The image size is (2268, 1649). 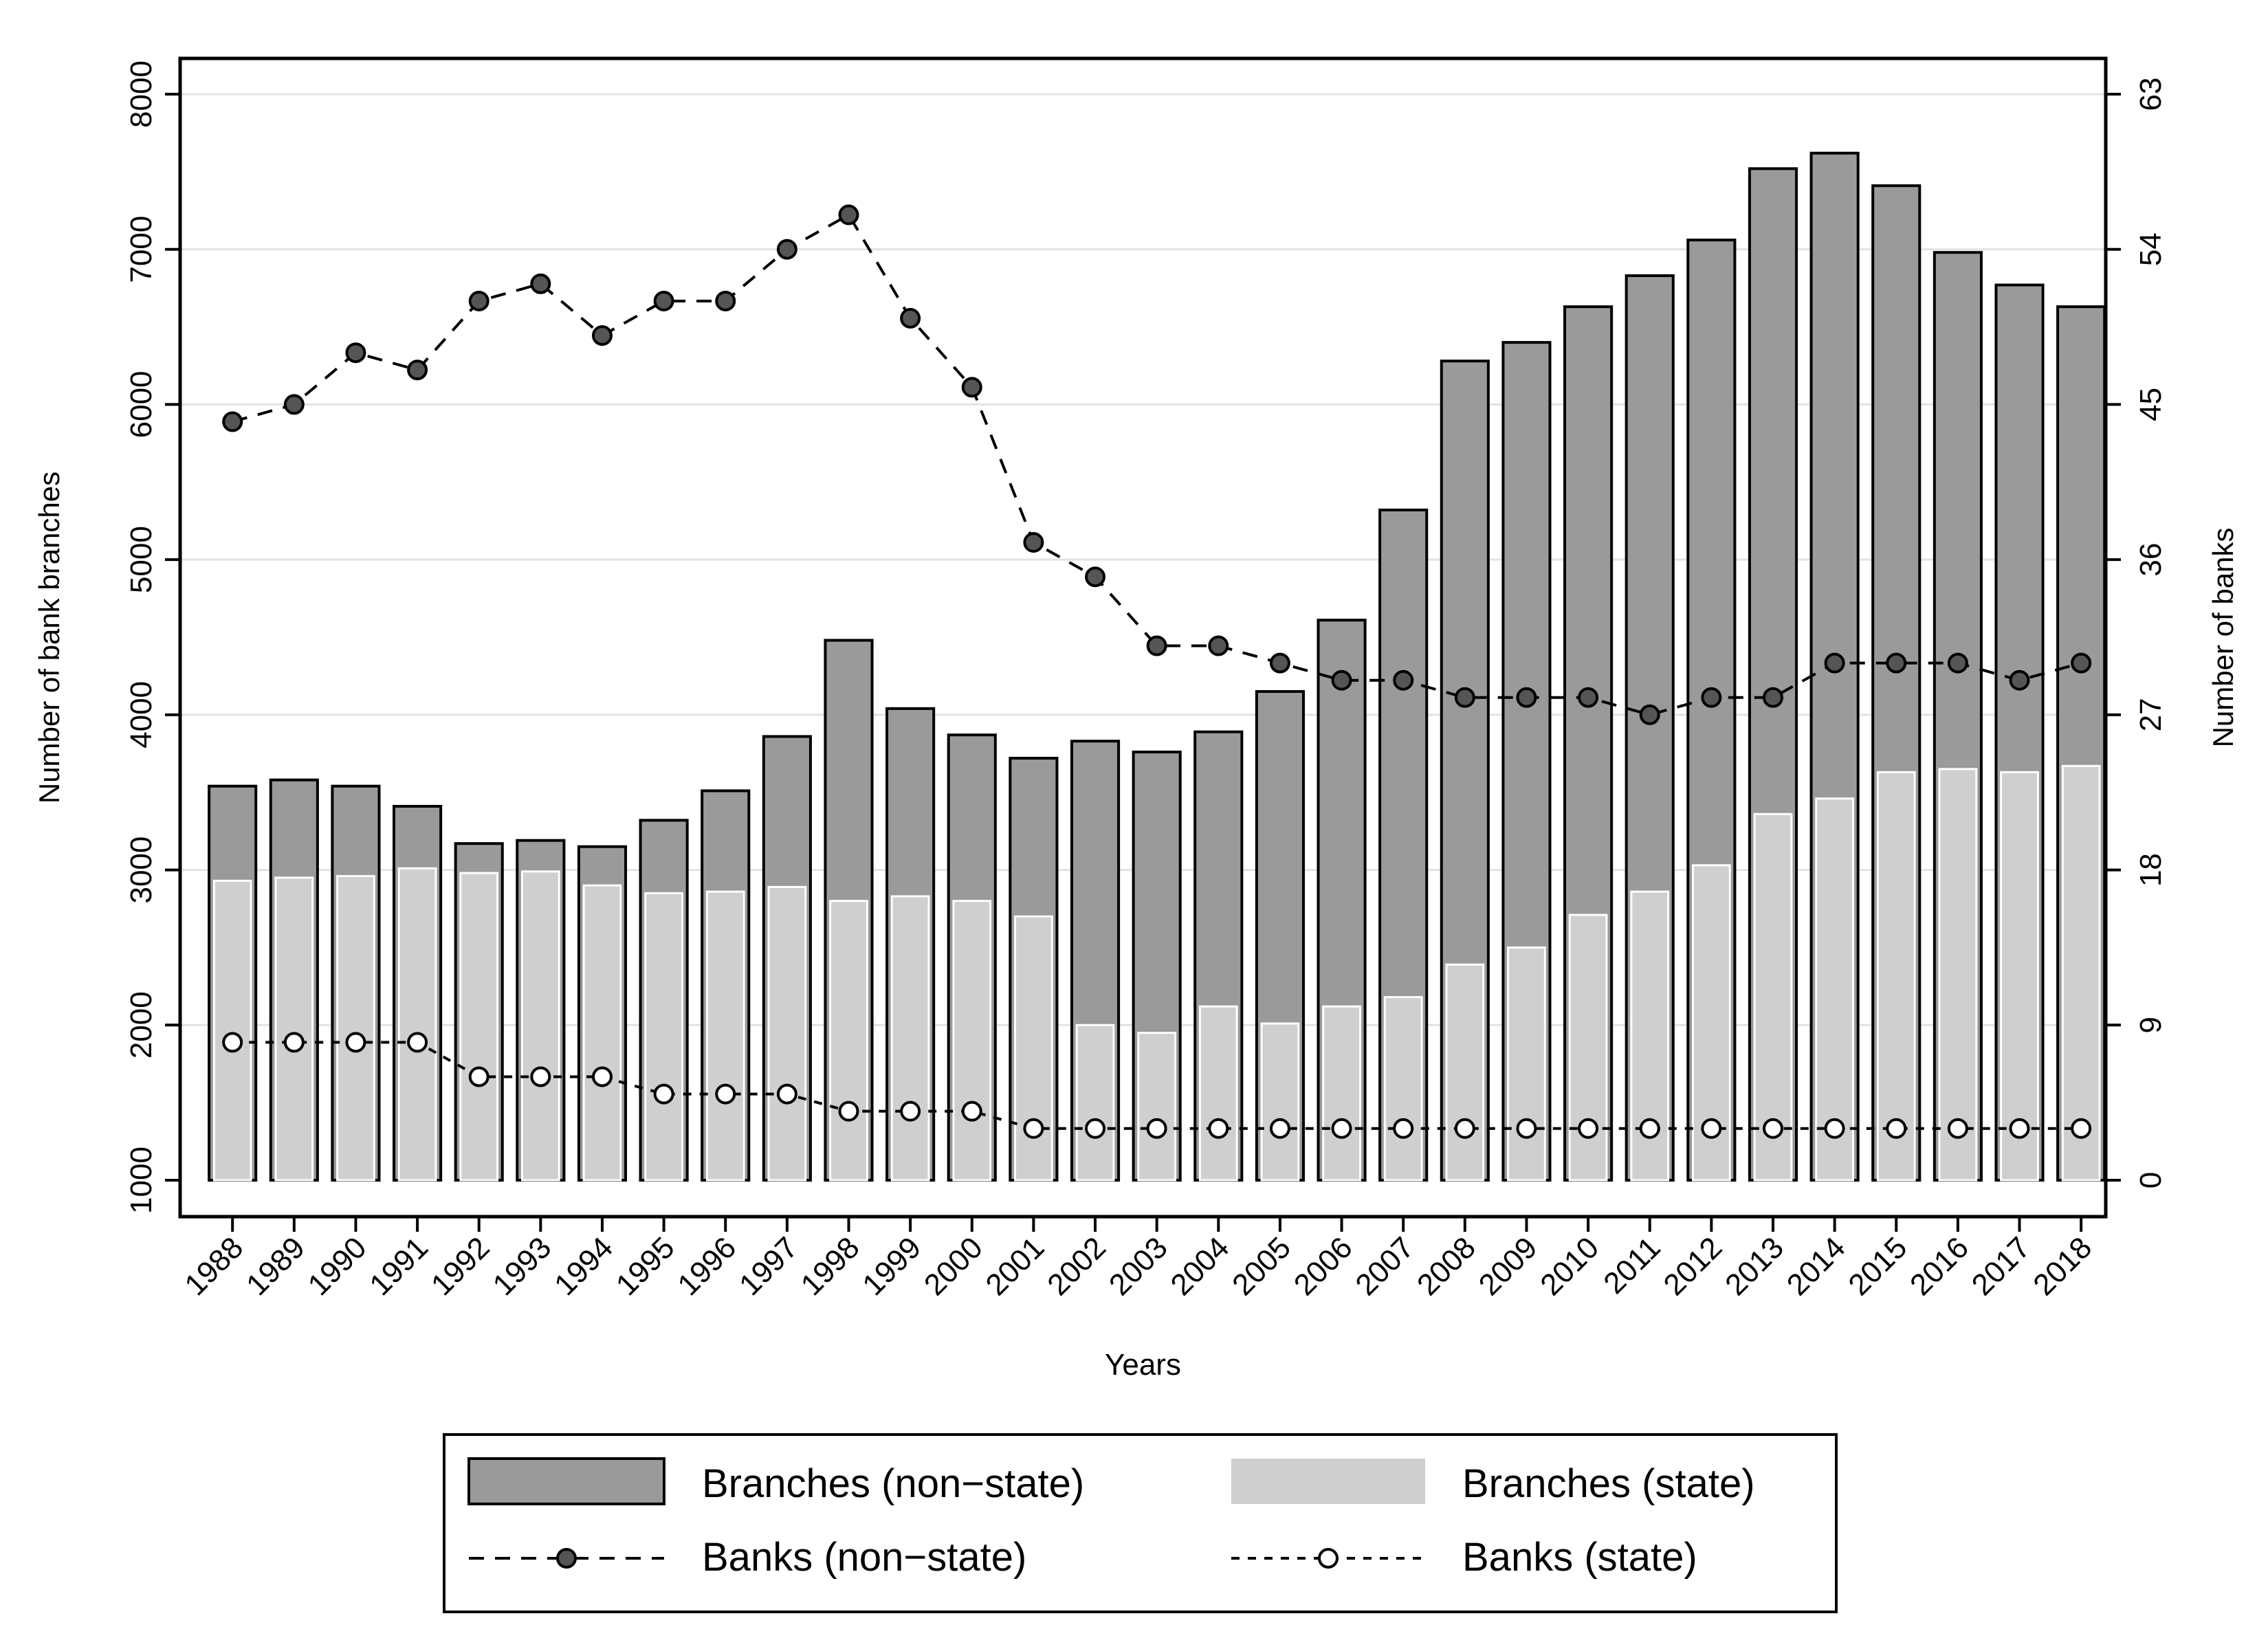 I want to click on point-banks-non-state-1998, so click(x=848, y=214).